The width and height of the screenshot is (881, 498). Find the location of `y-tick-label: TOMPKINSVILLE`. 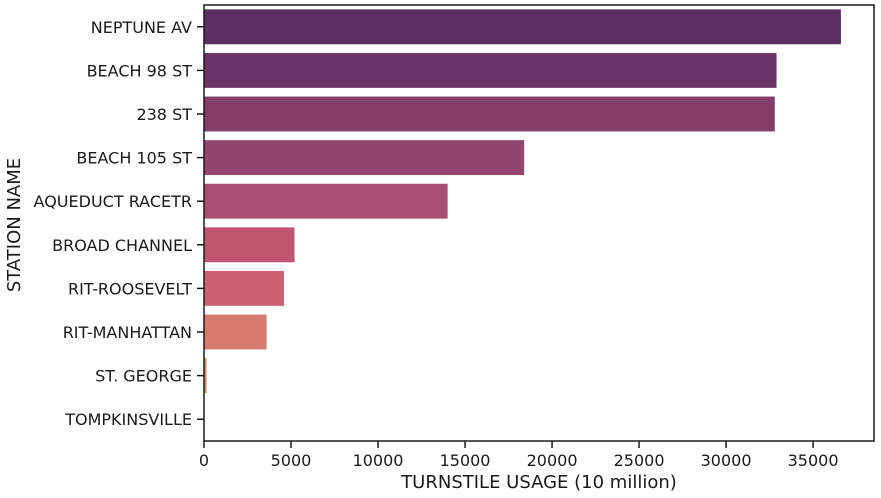

y-tick-label: TOMPKINSVILLE is located at coordinates (128, 419).